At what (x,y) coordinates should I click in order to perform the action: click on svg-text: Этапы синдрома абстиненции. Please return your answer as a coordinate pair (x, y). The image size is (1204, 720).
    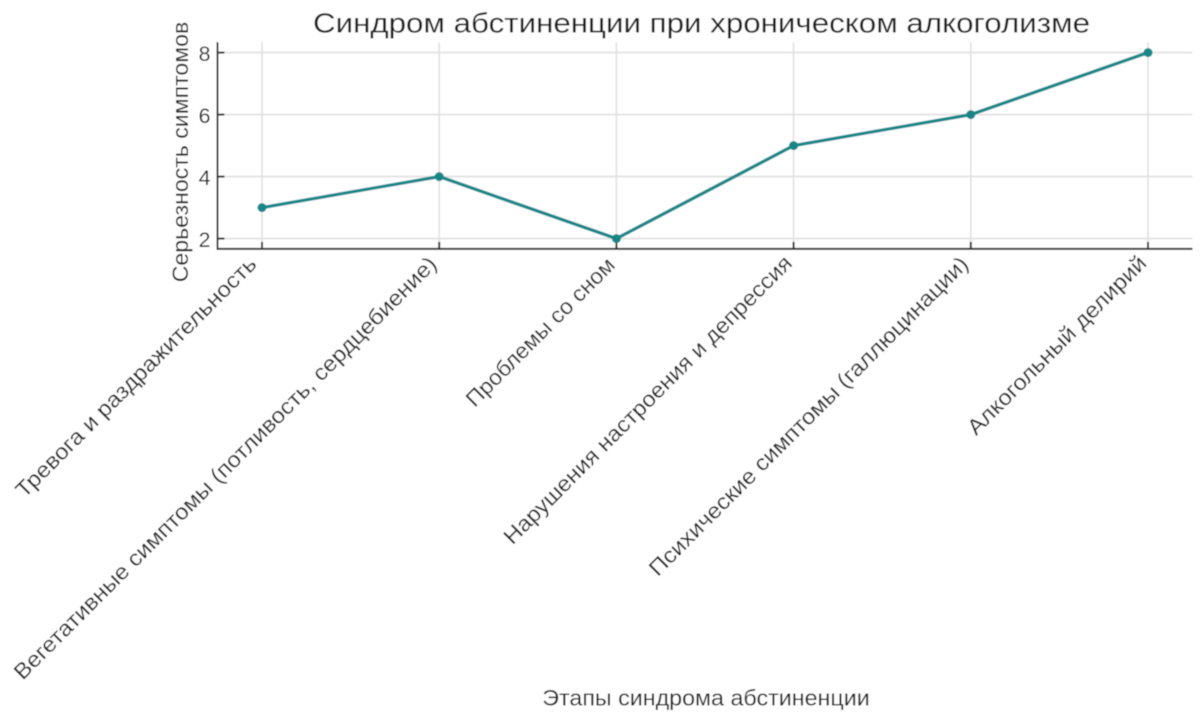
    Looking at the image, I should click on (706, 698).